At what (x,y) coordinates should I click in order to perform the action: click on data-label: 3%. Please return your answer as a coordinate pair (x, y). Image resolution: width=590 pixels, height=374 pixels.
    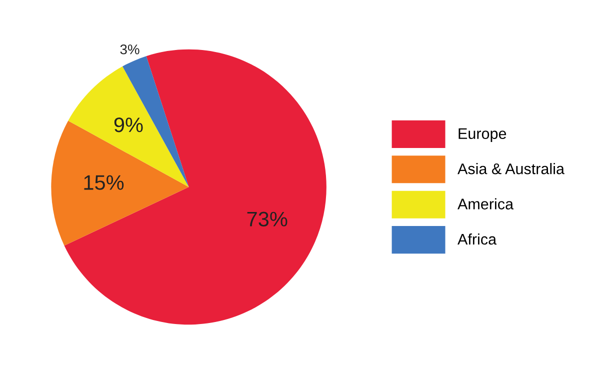
    Looking at the image, I should click on (130, 49).